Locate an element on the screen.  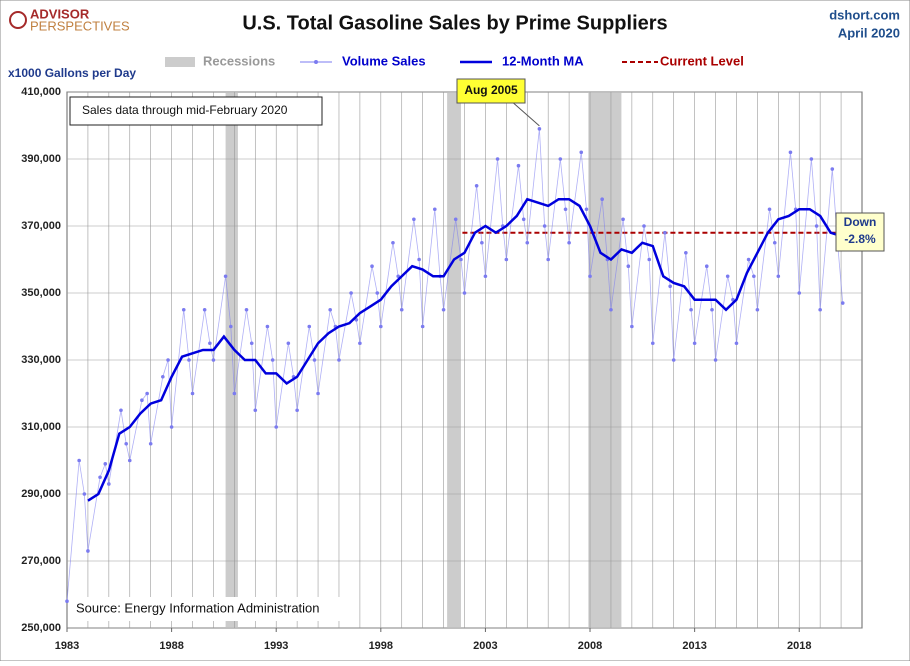
x-tick-label: 2003 is located at coordinates (485, 646).